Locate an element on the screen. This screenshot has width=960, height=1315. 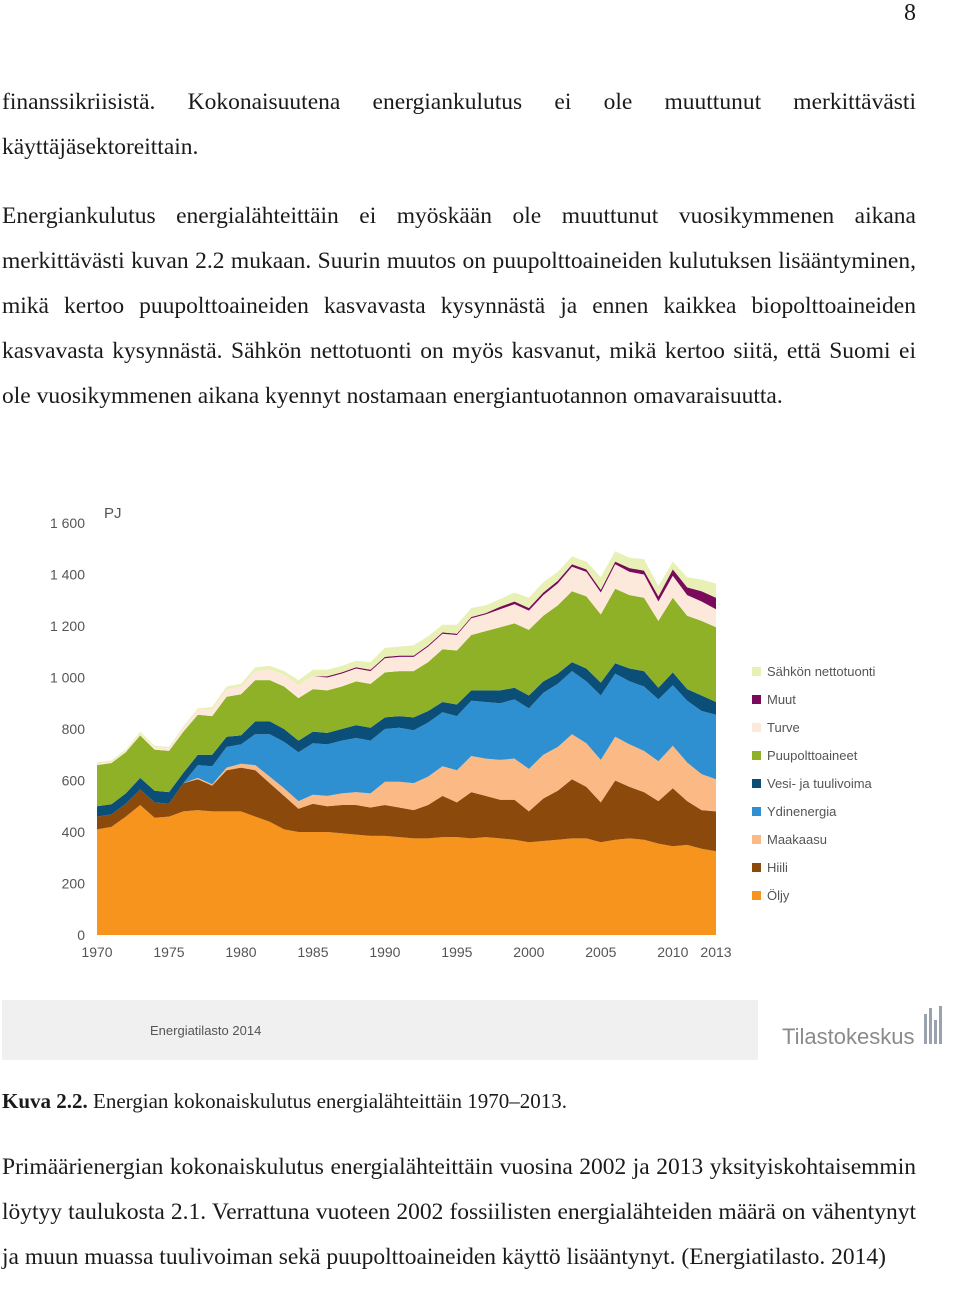
logo-text: Tilastokeskus is located at coordinates (848, 1036).